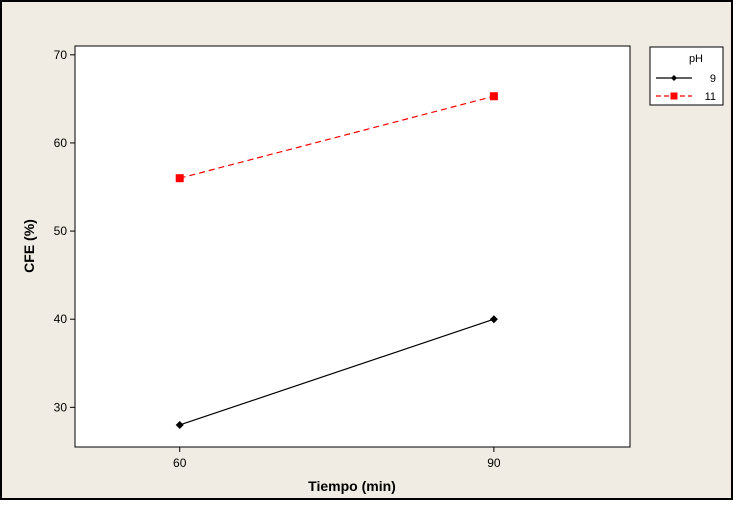 The height and width of the screenshot is (505, 733). Describe the element at coordinates (29, 246) in the screenshot. I see `y-axis-label: CFE (%)` at that location.